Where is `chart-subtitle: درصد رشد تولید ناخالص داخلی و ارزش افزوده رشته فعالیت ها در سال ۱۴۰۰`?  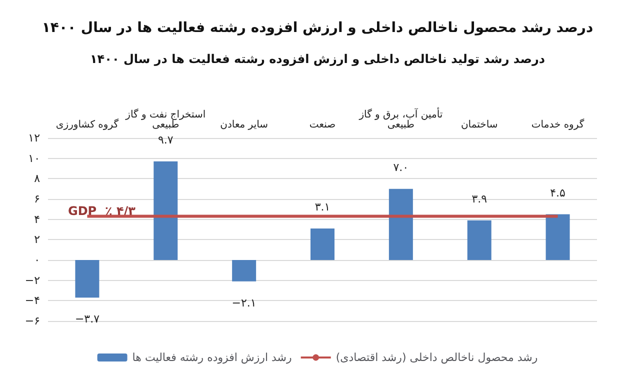
chart-subtitle: درصد رشد تولید ناخالص داخلی و ارزش افزوده رشته فعالیت ها در سال ۱۴۰۰ is located at coordinates (318, 59).